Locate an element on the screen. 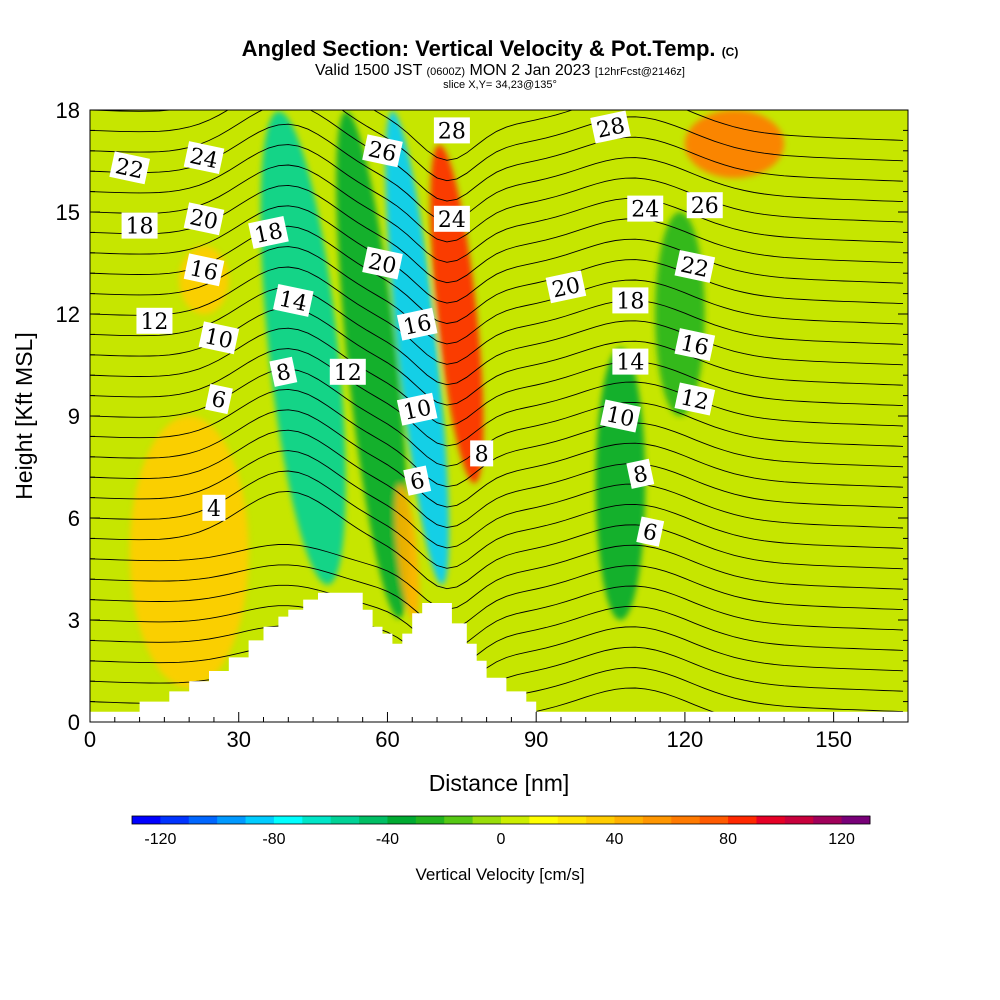 This screenshot has width=1000, height=1000. y-tick-label: 6 is located at coordinates (74, 518).